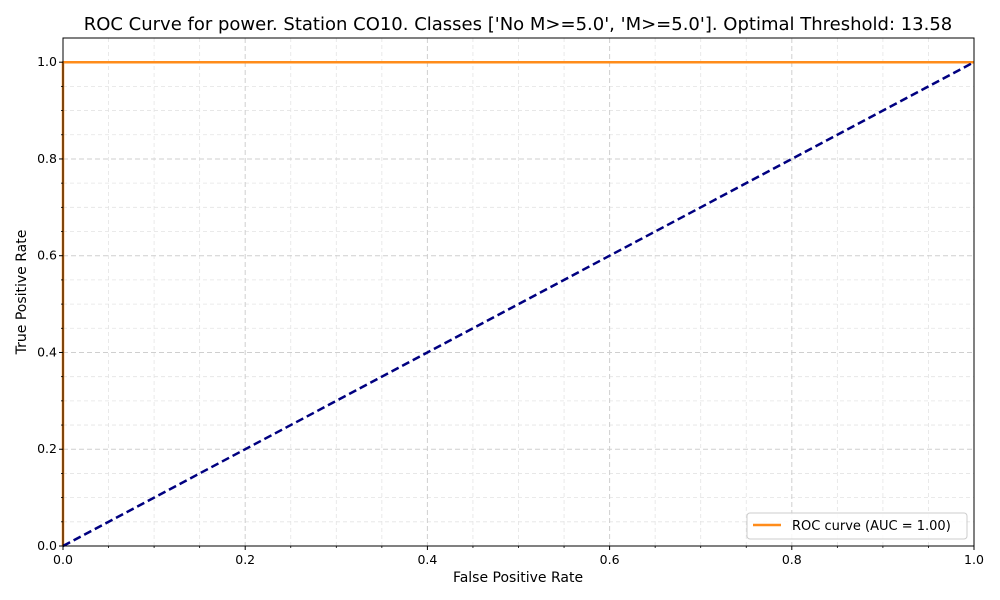 This screenshot has width=1000, height=600. Describe the element at coordinates (47, 448) in the screenshot. I see `y-tick-label: 0.2` at that location.